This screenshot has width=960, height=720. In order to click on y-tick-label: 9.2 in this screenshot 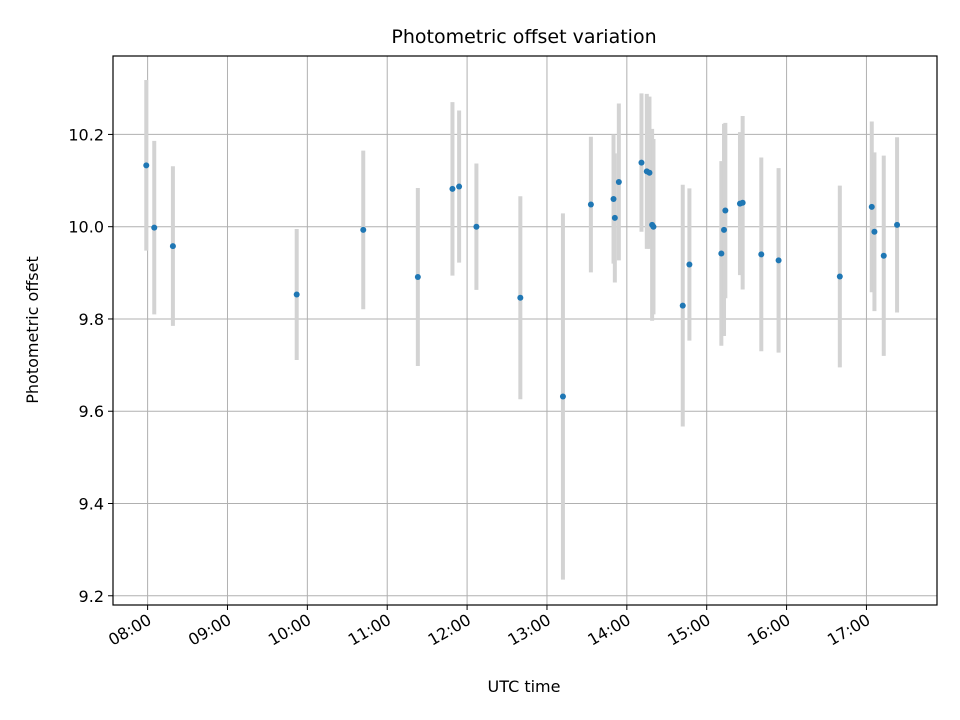, I will do `click(91, 596)`.